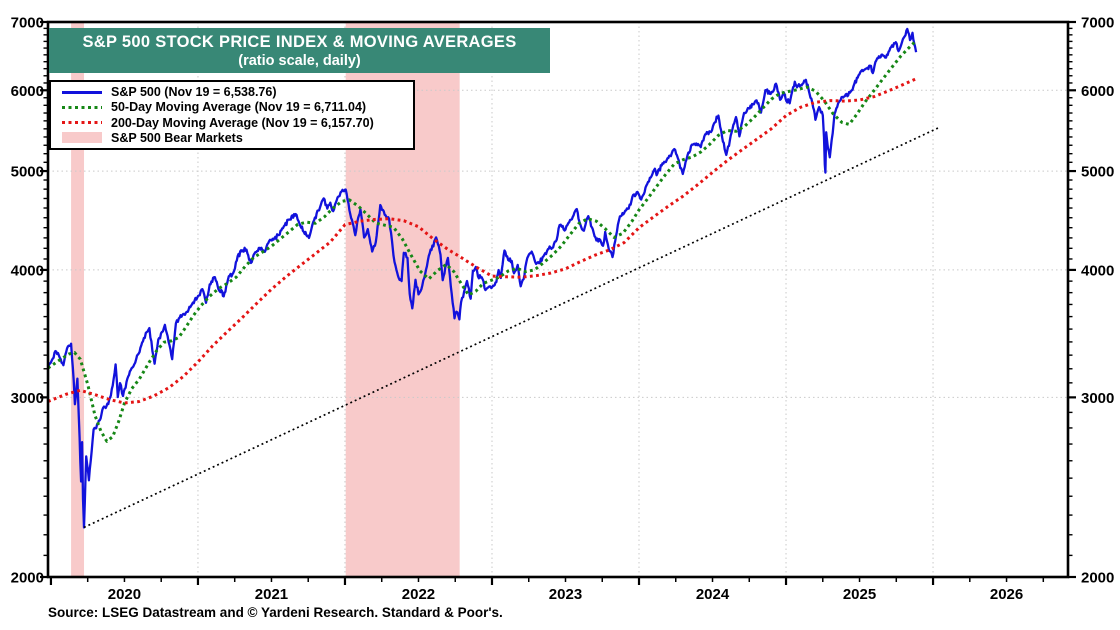 This screenshot has height=630, width=1120. Describe the element at coordinates (82, 123) in the screenshot. I see `ma200-line-swatch-icon` at that location.